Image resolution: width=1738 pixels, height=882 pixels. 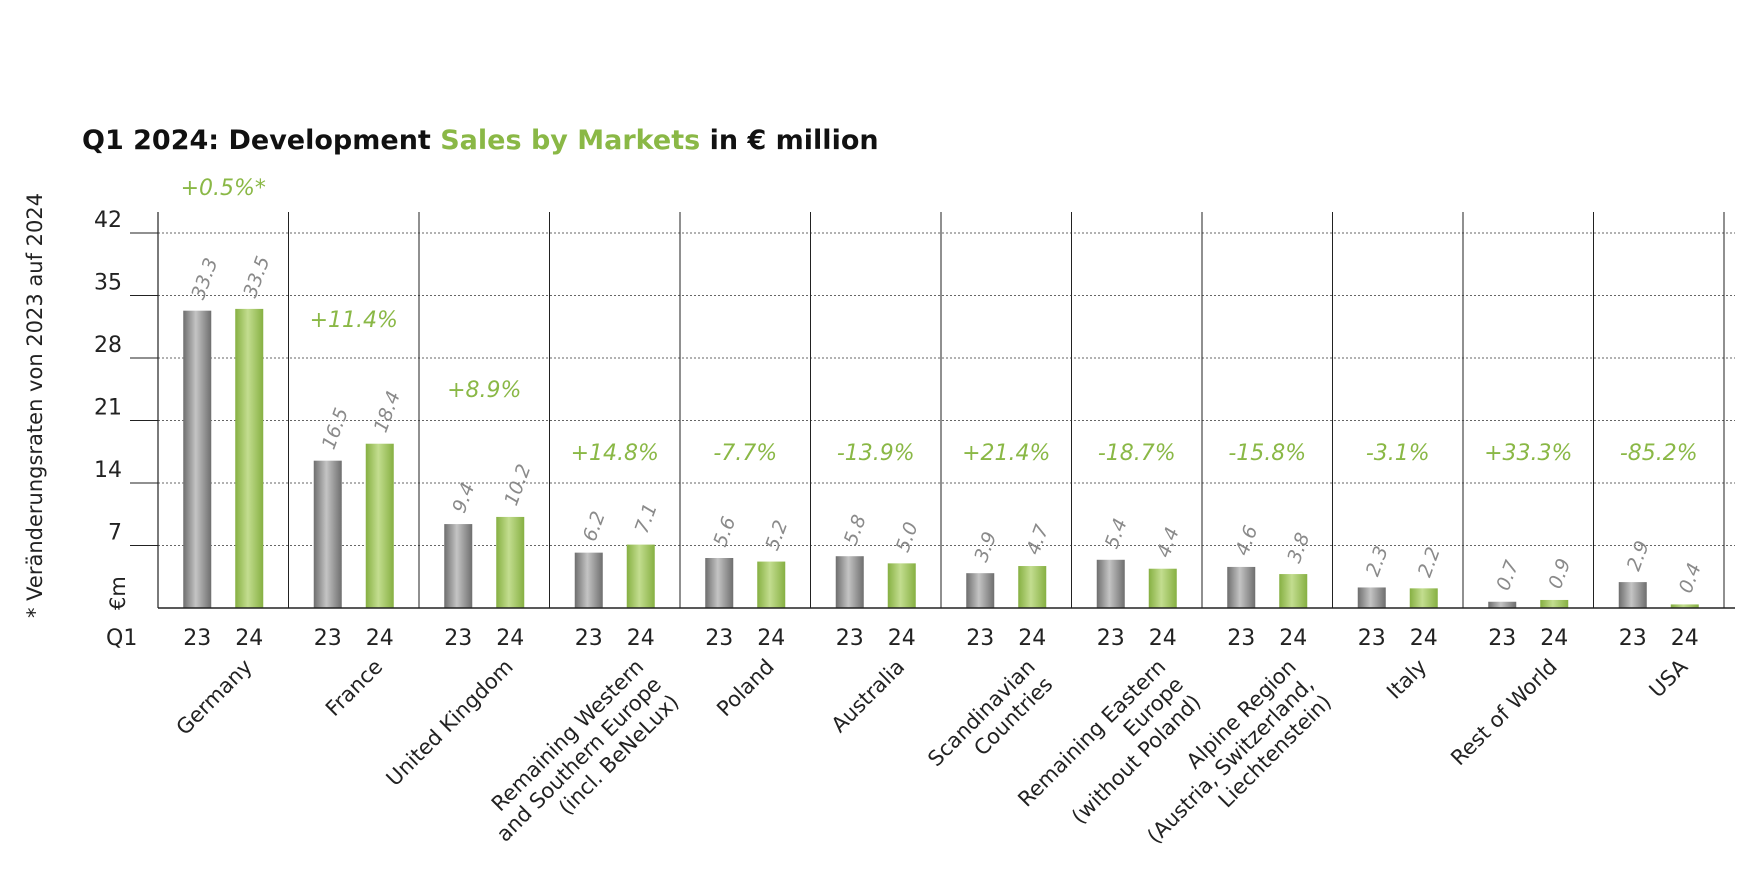 I want to click on value-label-2023: 0.7, so click(x=1507, y=576).